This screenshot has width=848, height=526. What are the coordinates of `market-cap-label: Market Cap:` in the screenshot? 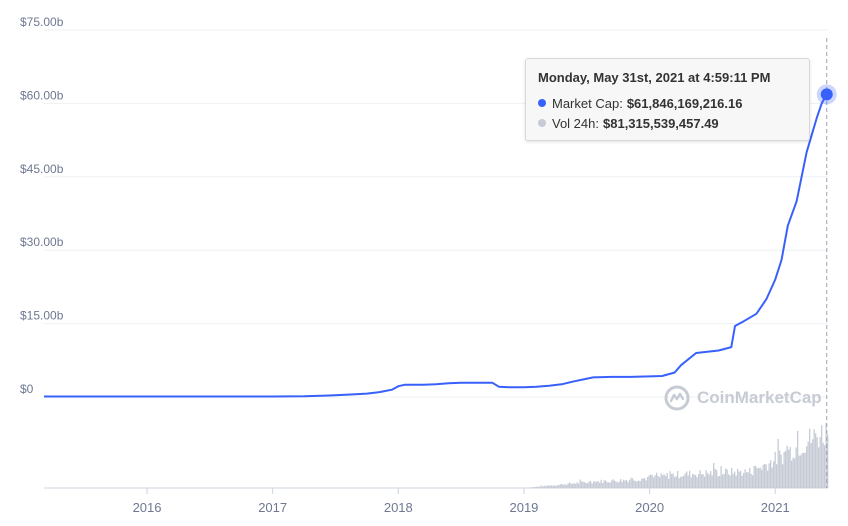 It's located at (587, 103).